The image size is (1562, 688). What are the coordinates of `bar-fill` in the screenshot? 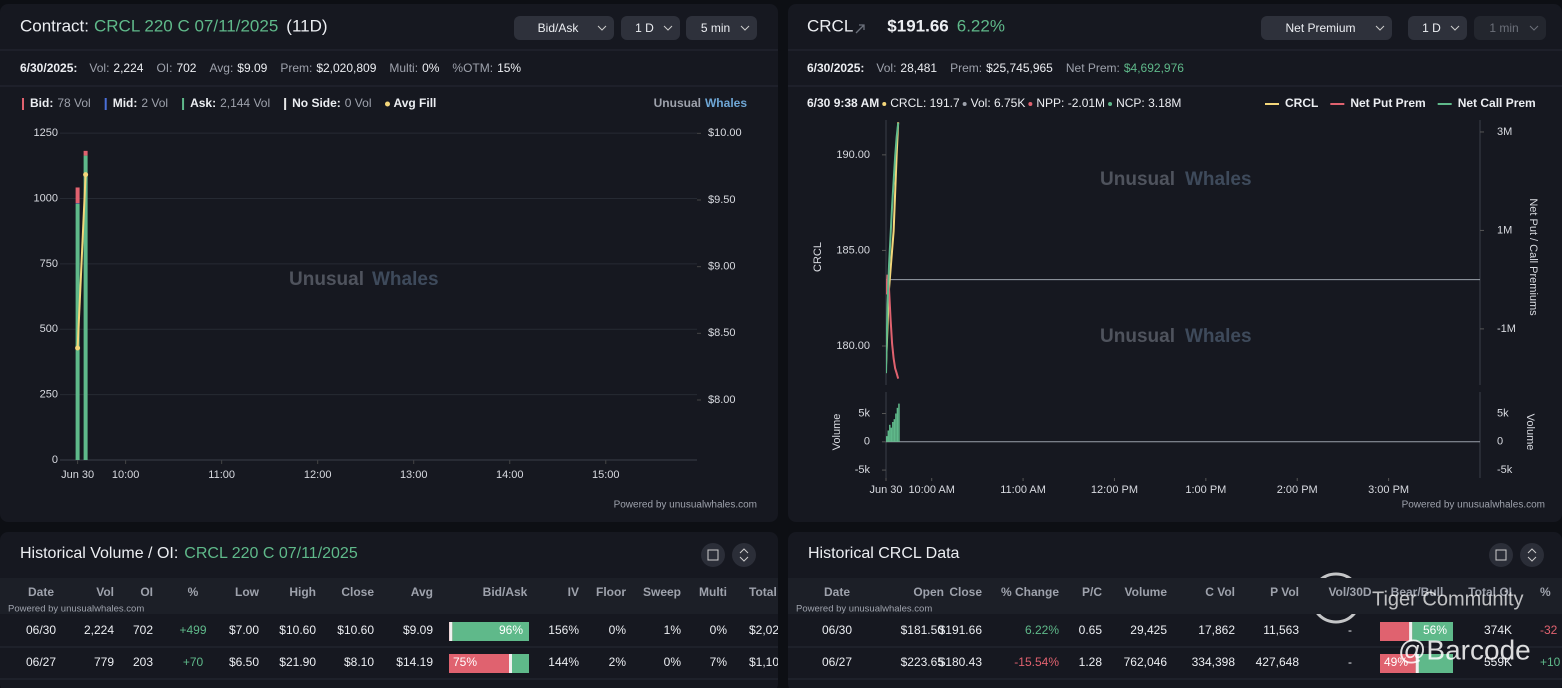 It's located at (1398, 663).